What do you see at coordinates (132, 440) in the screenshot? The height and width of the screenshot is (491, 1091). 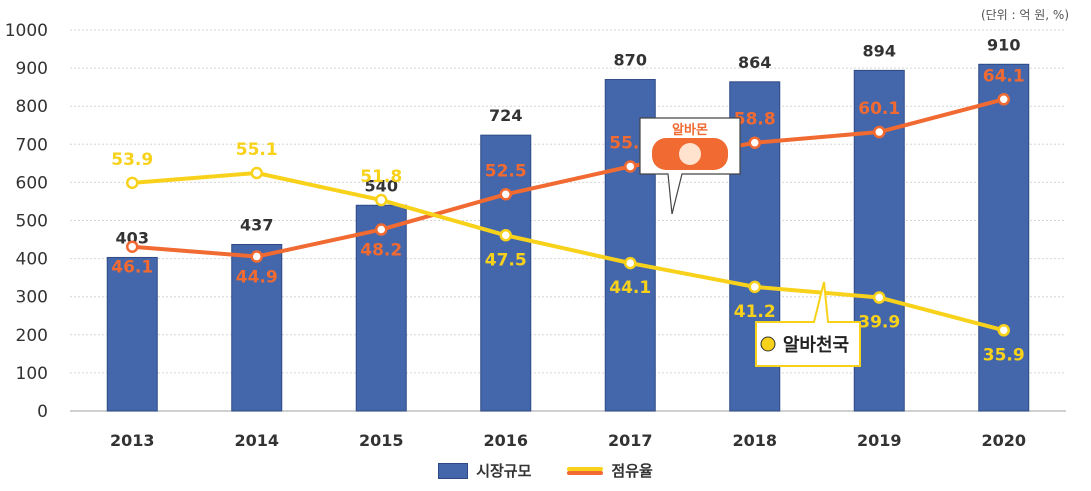 I see `x-tick-label: 2013` at bounding box center [132, 440].